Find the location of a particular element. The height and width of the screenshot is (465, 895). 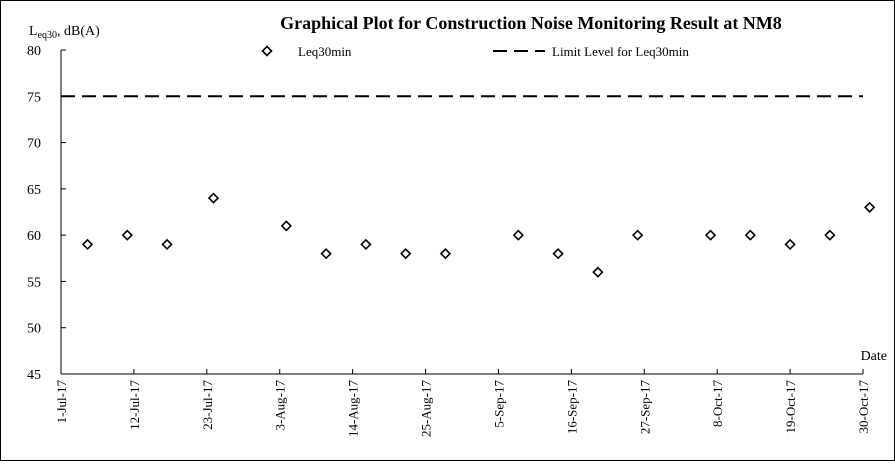

x-tick-label: 25-Aug-17 is located at coordinates (426, 409).